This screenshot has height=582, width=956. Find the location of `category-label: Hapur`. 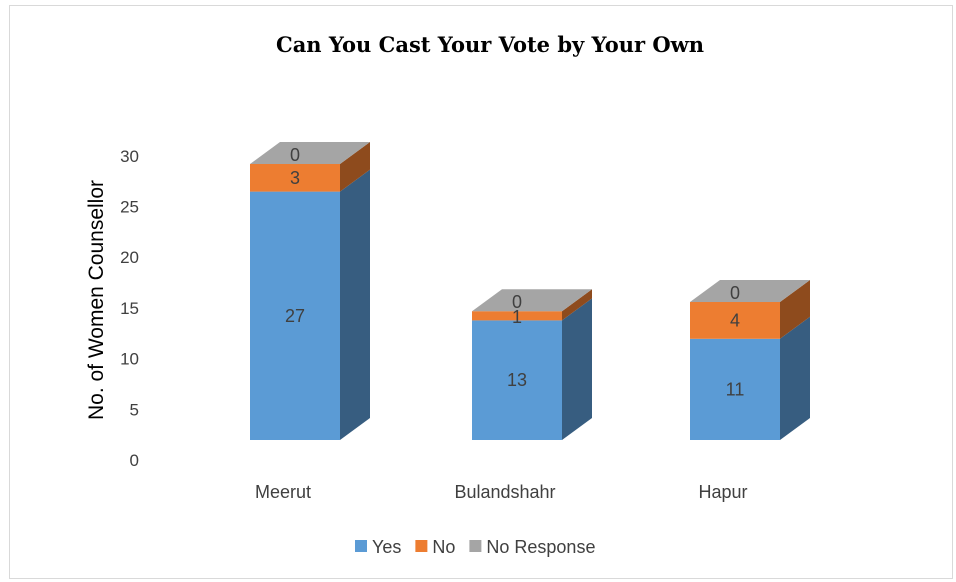

category-label: Hapur is located at coordinates (722, 492).